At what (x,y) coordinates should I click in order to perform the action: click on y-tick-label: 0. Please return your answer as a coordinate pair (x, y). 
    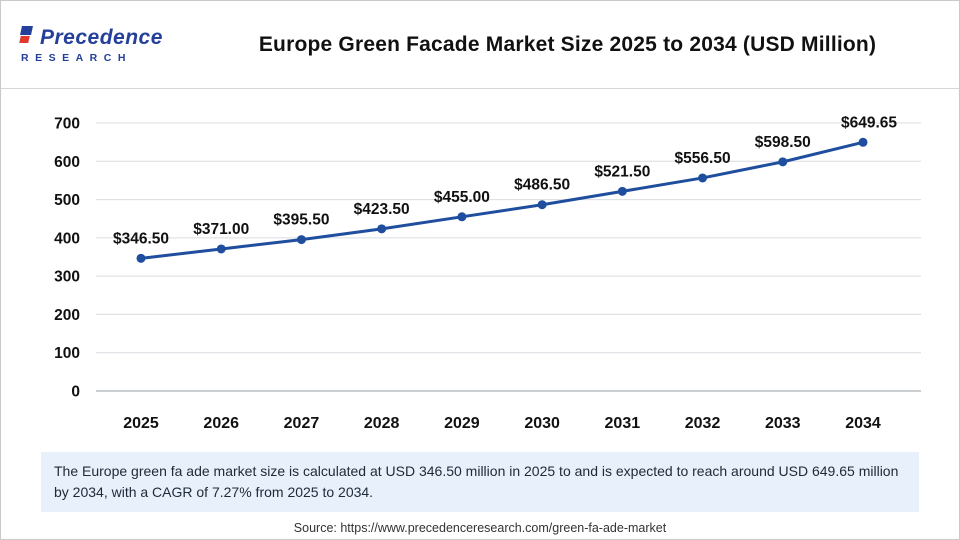
    Looking at the image, I should click on (75, 392).